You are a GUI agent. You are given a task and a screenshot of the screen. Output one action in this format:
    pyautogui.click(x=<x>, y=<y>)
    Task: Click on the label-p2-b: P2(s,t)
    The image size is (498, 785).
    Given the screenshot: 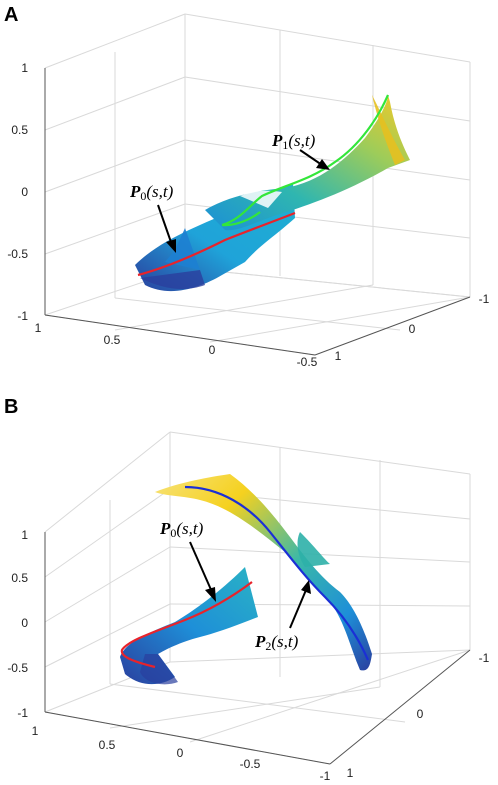 What is the action you would take?
    pyautogui.click(x=276, y=642)
    